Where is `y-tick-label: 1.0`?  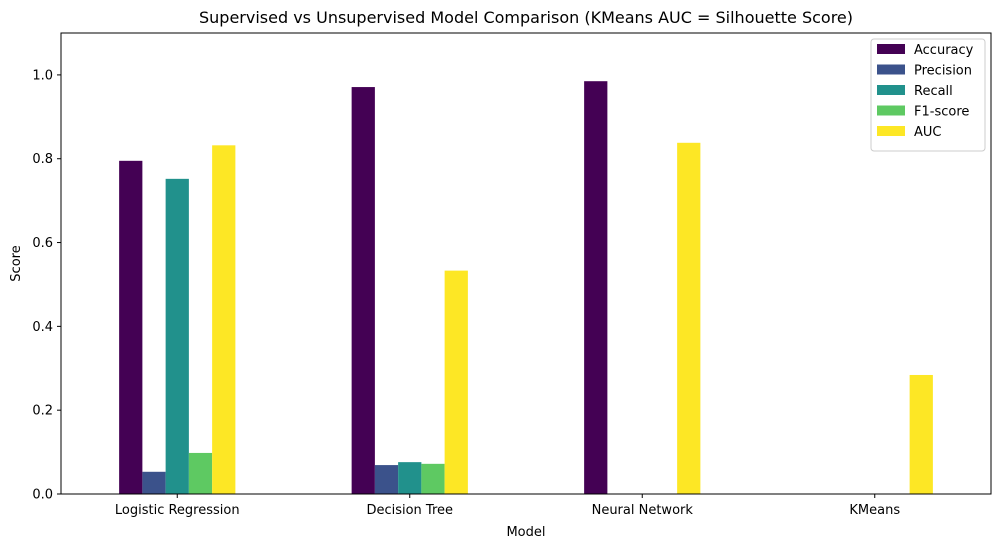
y-tick-label: 1.0 is located at coordinates (42, 75).